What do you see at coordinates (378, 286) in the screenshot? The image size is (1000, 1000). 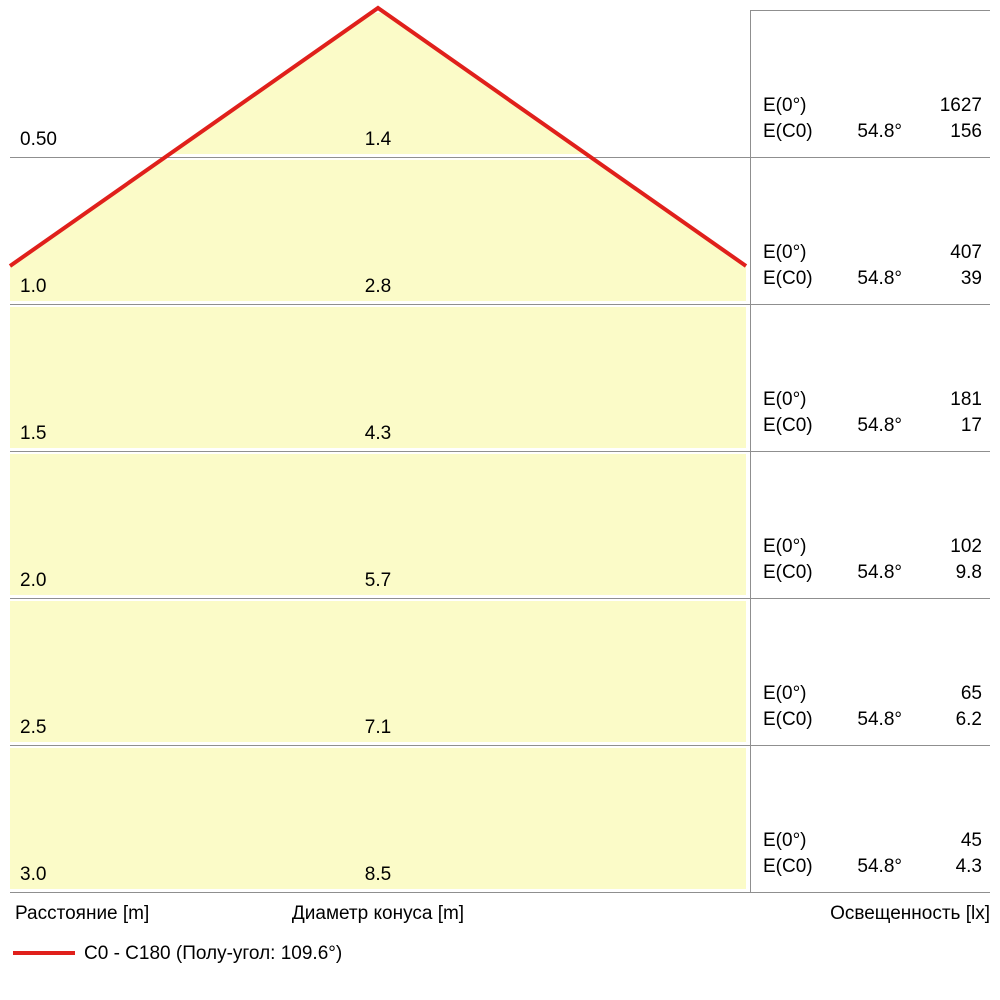 I see `diameter-value: 2.8` at bounding box center [378, 286].